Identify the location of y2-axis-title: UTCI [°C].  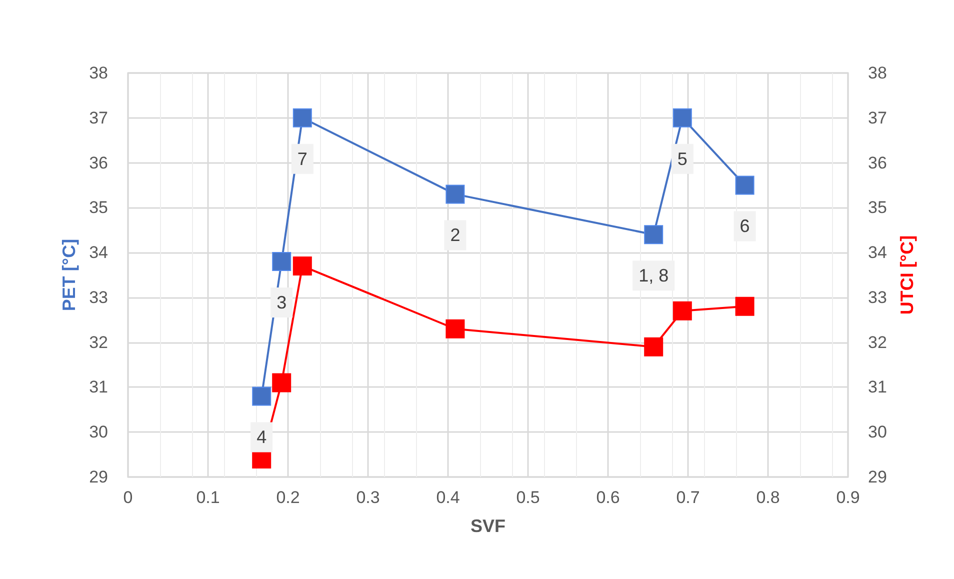
(906, 275).